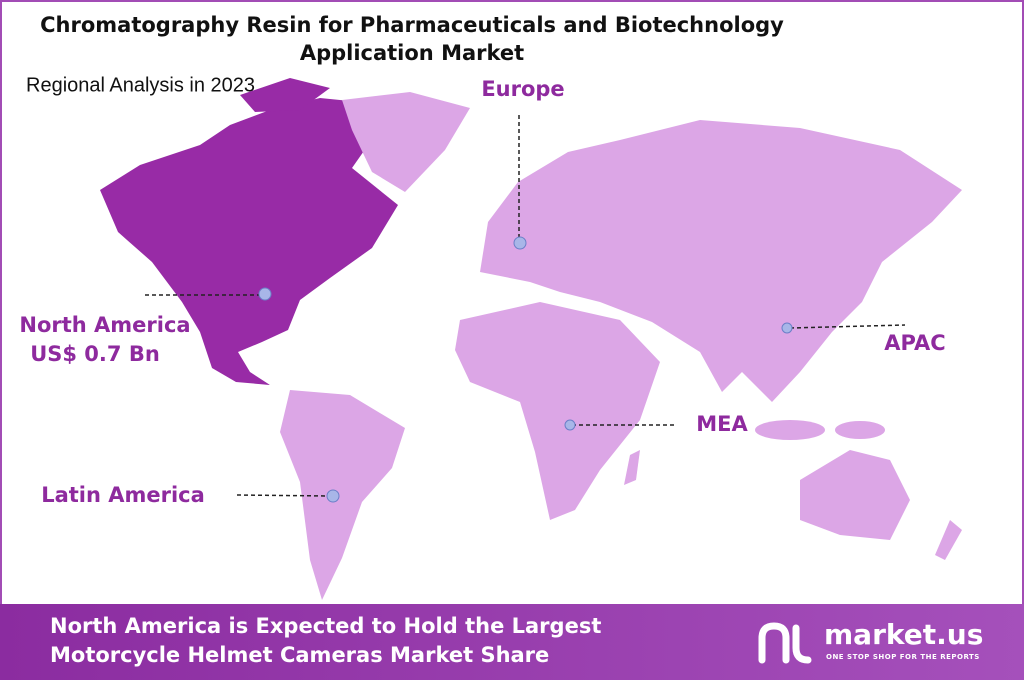 The width and height of the screenshot is (1024, 684). Describe the element at coordinates (285, 95) in the screenshot. I see `arctic-islands` at that location.